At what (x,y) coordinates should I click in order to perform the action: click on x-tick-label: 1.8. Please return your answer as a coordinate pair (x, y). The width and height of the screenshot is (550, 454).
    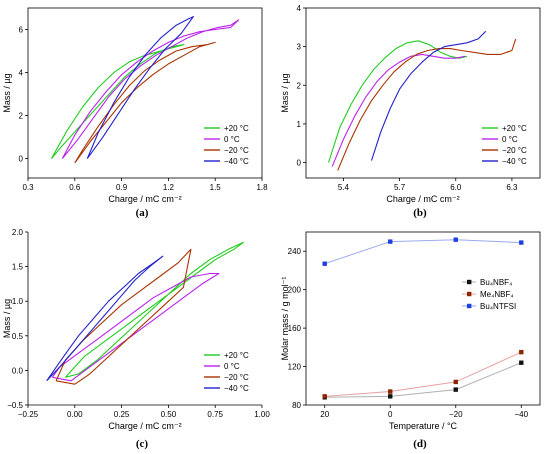
    Looking at the image, I should click on (262, 187).